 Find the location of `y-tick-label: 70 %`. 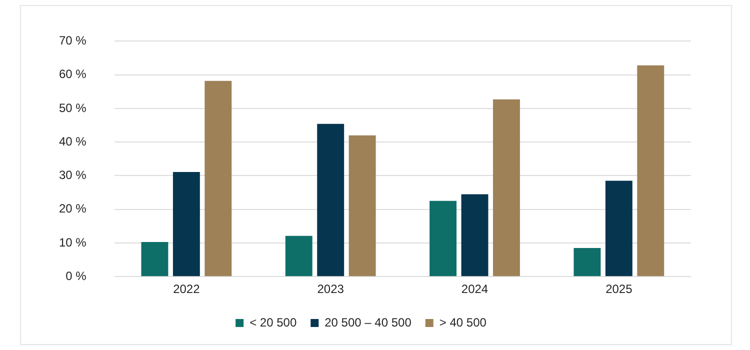

y-tick-label: 70 % is located at coordinates (72, 41).